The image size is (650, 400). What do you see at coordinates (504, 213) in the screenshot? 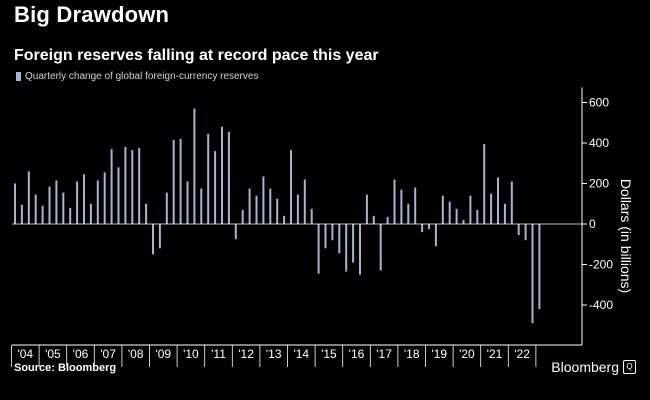
I see `bar-q72` at bounding box center [504, 213].